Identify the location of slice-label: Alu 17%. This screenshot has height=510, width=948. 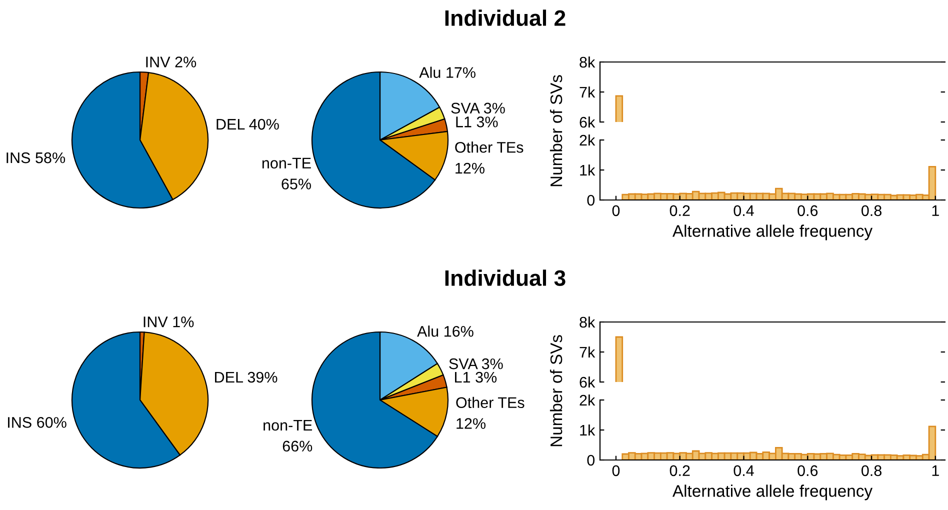
(447, 72).